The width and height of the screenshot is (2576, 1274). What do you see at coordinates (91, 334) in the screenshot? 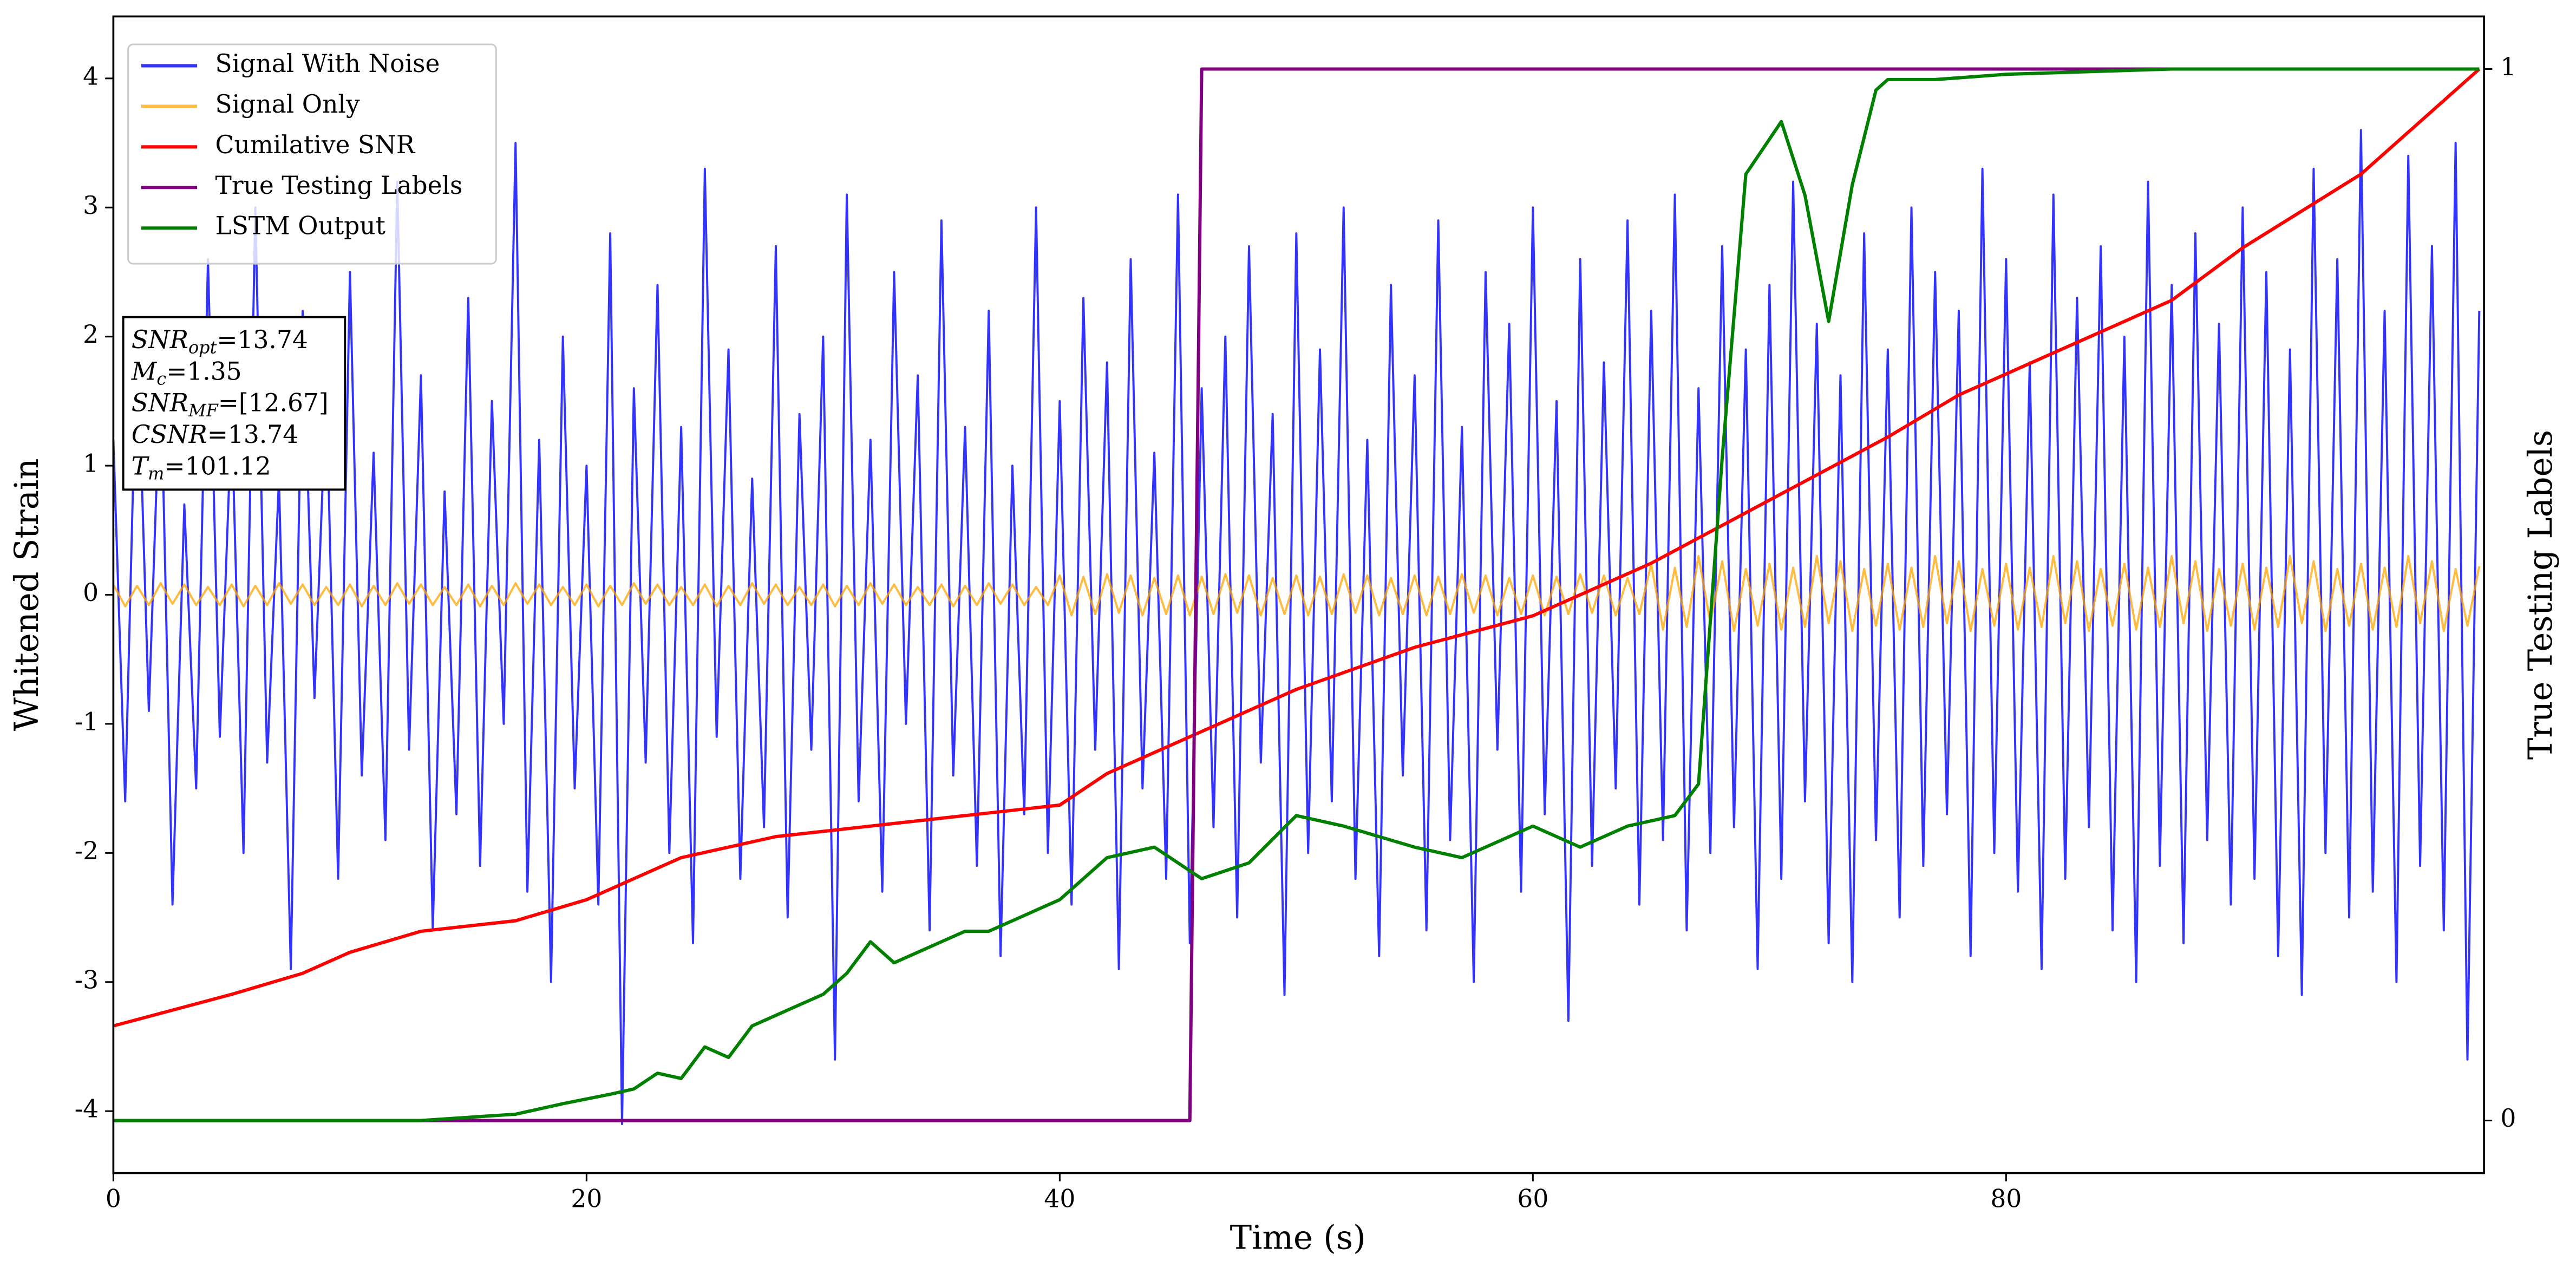
I see `y-tick-label: 2` at bounding box center [91, 334].